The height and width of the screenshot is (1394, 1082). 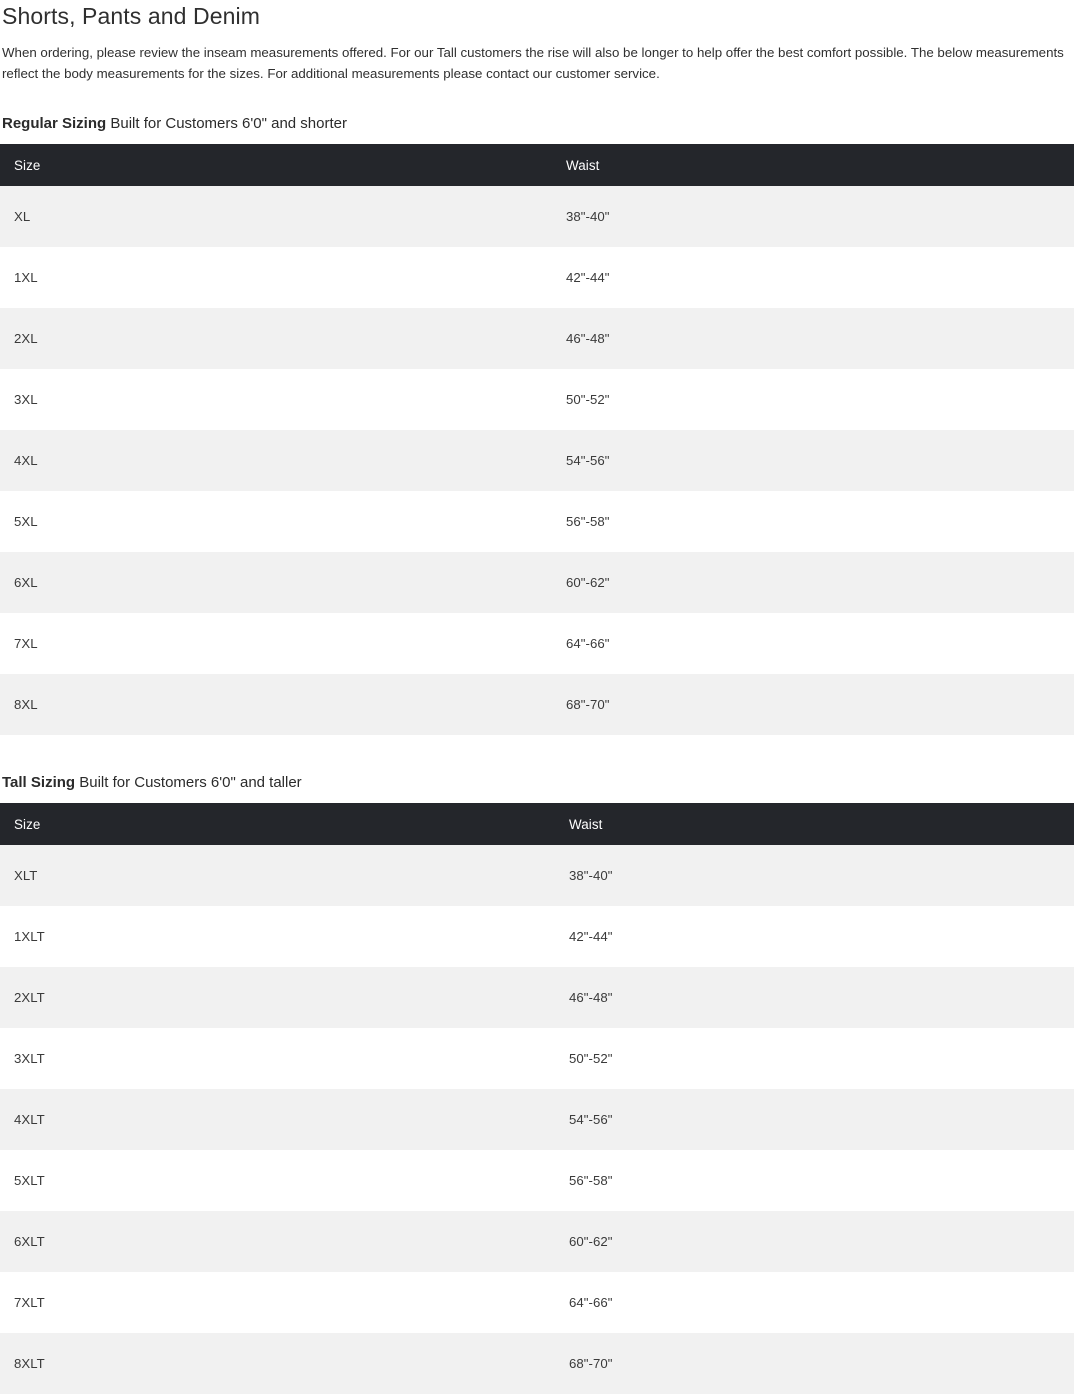 What do you see at coordinates (226, 123) in the screenshot?
I see `section-heading-regular-subtitle: Built for Customers 6'0" and shorter` at bounding box center [226, 123].